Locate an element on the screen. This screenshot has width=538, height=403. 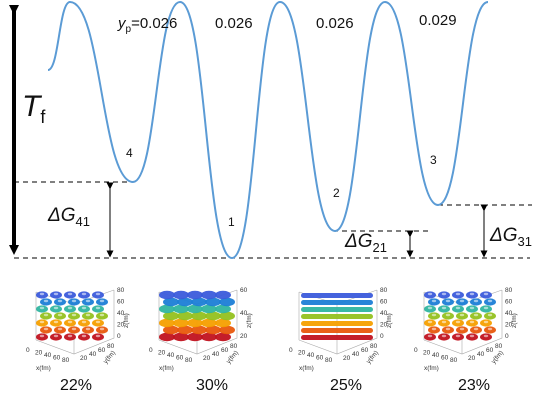
z-tick-label: 20 is located at coordinates (121, 325).